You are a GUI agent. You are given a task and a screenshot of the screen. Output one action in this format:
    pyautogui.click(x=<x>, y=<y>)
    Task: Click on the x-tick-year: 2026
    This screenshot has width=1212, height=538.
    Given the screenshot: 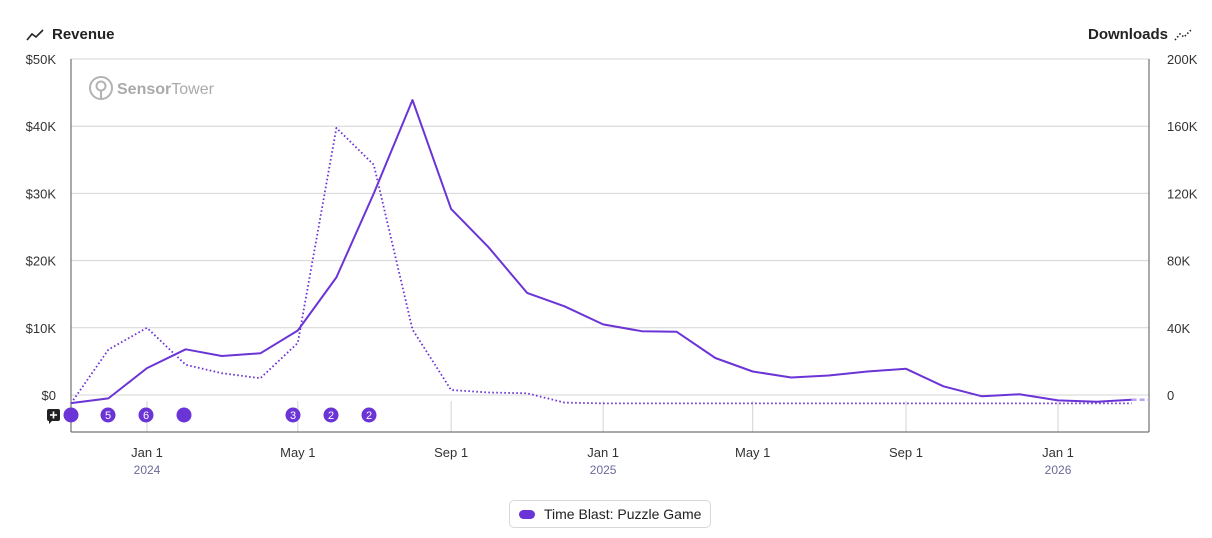 What is the action you would take?
    pyautogui.click(x=1058, y=470)
    